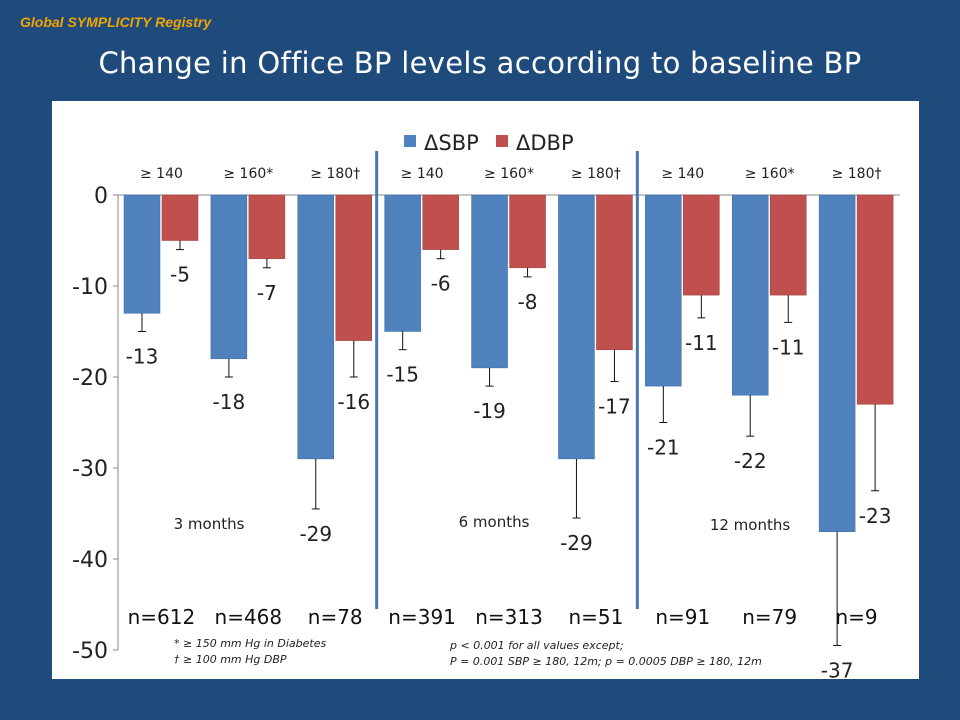  What do you see at coordinates (663, 448) in the screenshot?
I see `data-label-sbp: -21` at bounding box center [663, 448].